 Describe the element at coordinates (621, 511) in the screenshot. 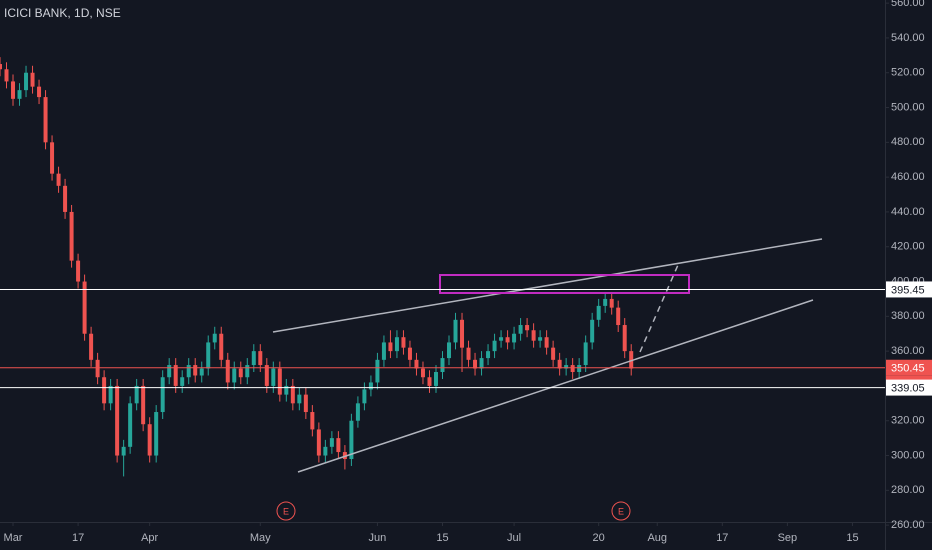

I see `event-marker` at that location.